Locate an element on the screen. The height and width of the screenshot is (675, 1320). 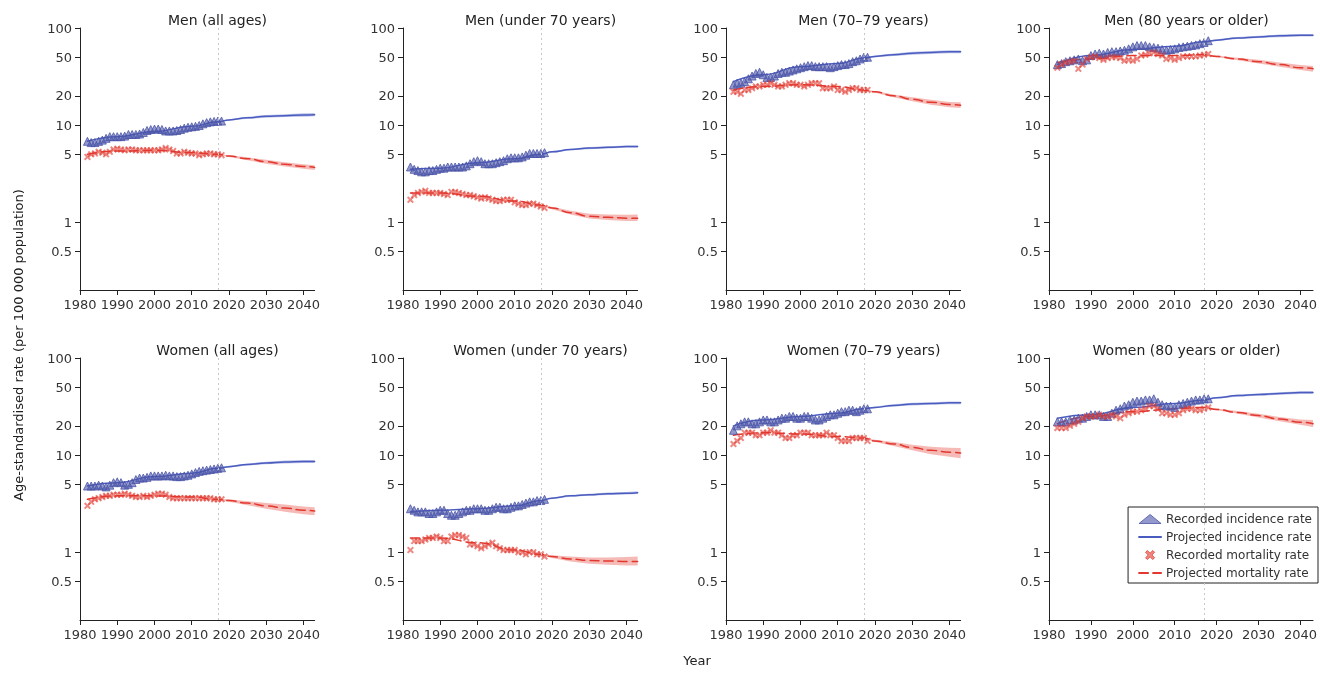
chart-title: Men (all ages) is located at coordinates (217, 20).